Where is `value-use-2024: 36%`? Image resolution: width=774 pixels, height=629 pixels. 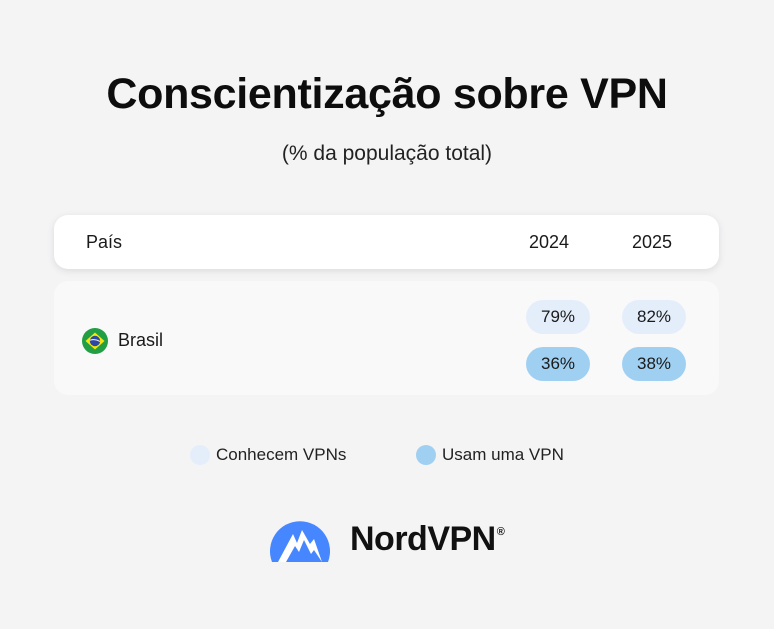
value-use-2024: 36% is located at coordinates (558, 364).